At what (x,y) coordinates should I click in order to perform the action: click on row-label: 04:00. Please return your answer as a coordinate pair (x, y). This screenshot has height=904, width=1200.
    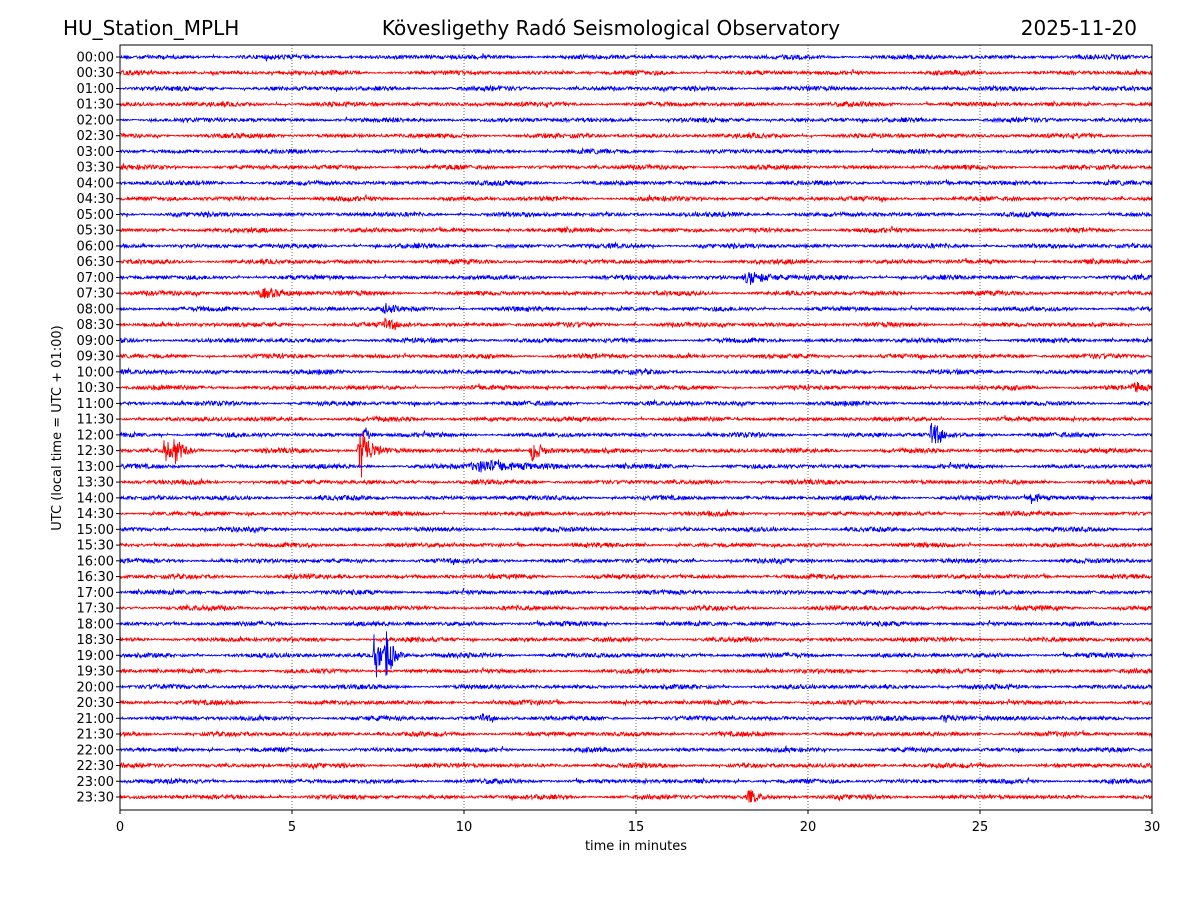
    Looking at the image, I should click on (95, 183).